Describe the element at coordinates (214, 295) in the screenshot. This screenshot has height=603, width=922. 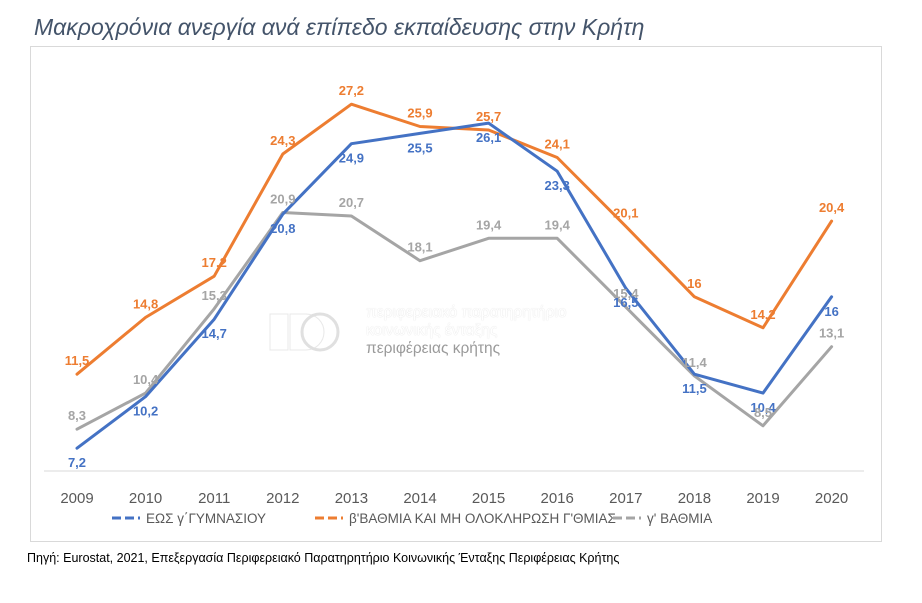
I see `data-label: 15,3` at that location.